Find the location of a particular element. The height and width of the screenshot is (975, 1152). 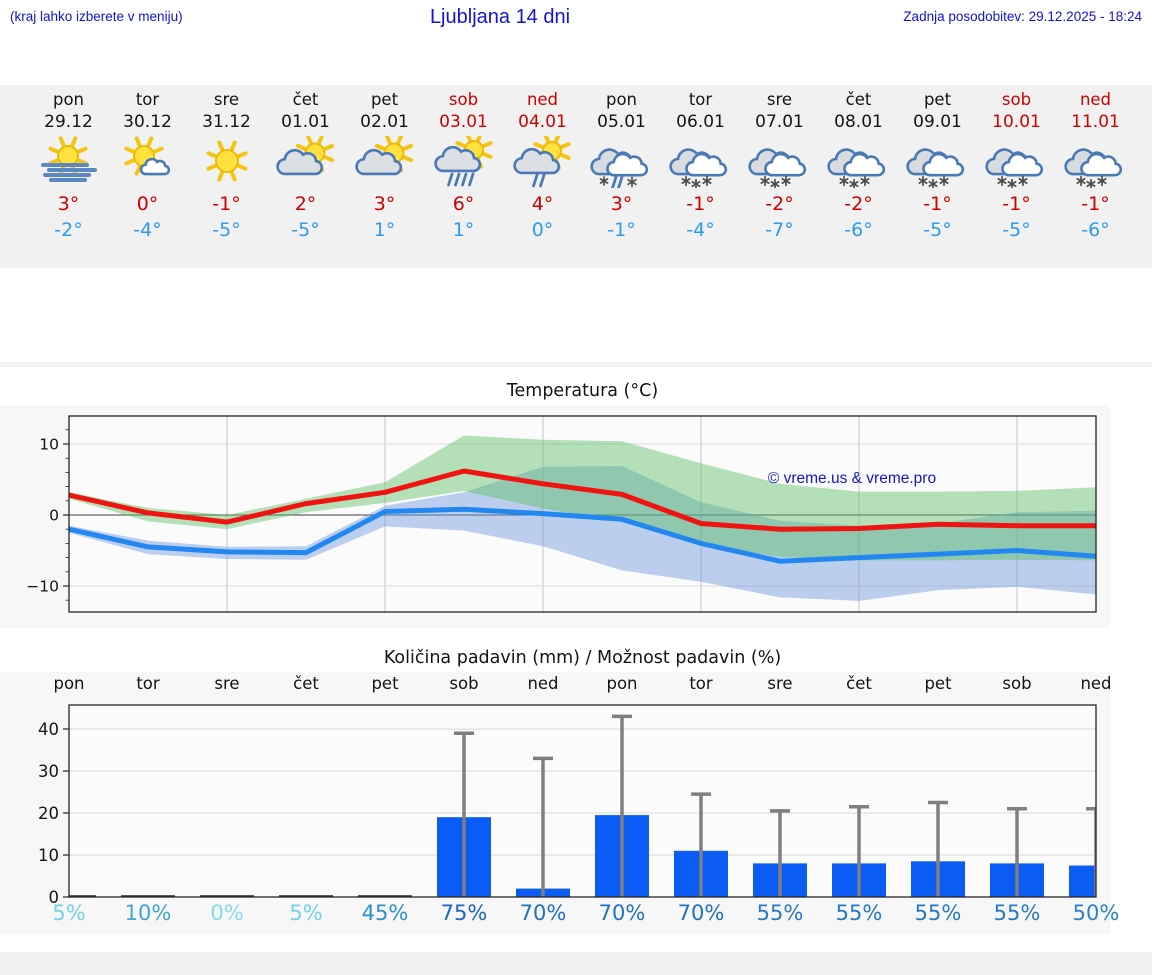

day-high-temp: 0° is located at coordinates (147, 204).